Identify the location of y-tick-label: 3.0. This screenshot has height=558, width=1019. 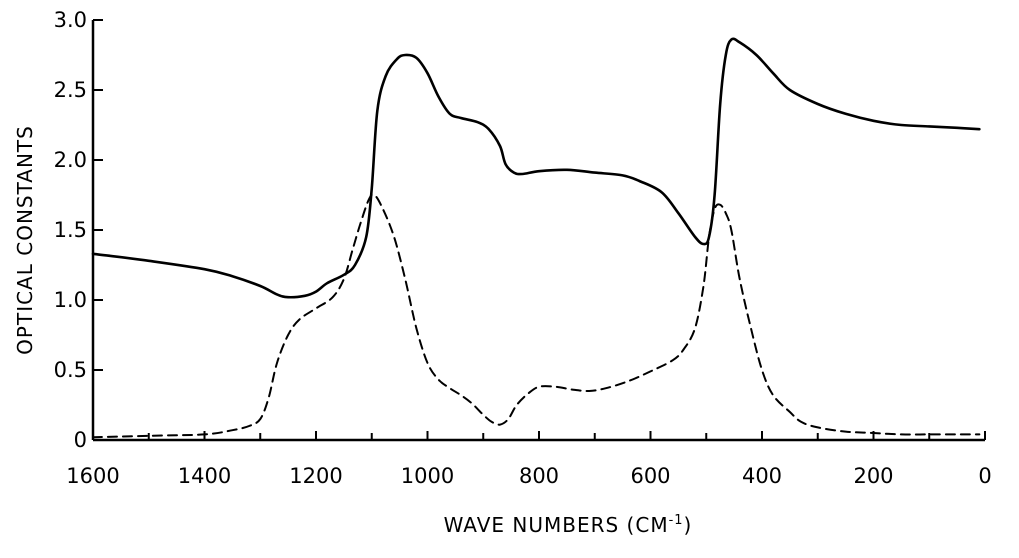
(70, 20).